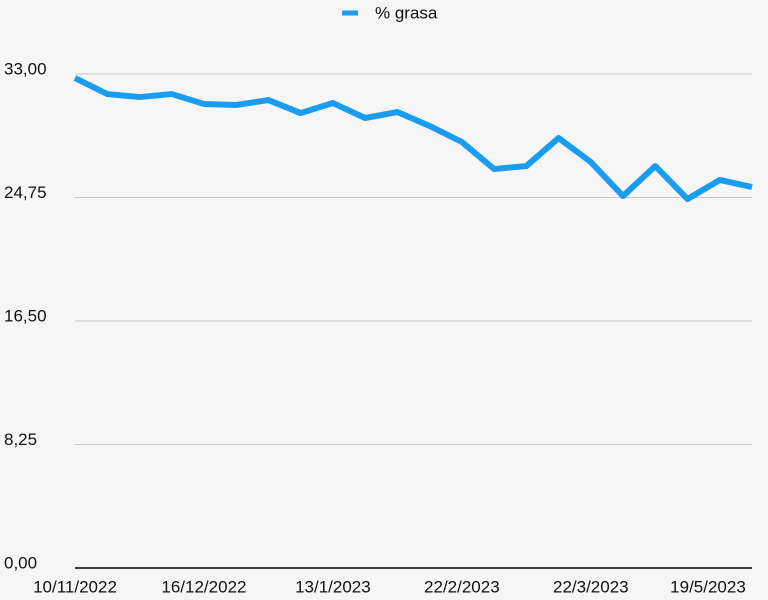 This screenshot has height=600, width=768. What do you see at coordinates (25, 315) in the screenshot?
I see `y-tick-label: 16,50` at bounding box center [25, 315].